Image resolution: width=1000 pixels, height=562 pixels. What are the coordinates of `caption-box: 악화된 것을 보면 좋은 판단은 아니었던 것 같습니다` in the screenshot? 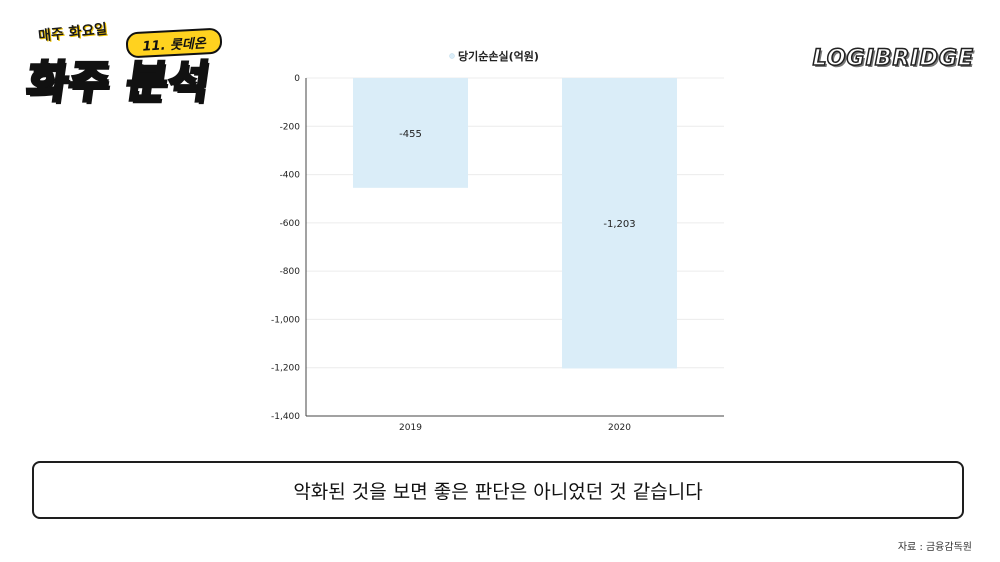 It's located at (498, 490).